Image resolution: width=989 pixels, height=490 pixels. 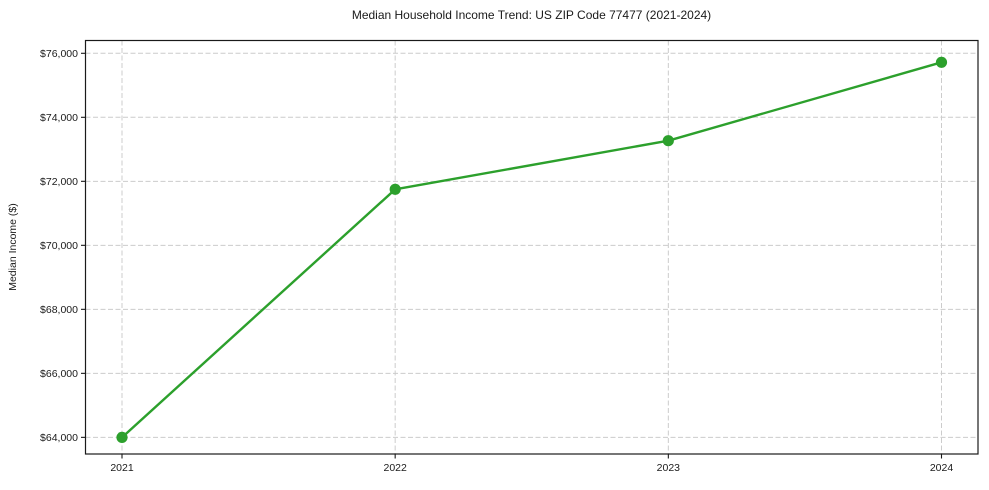 I want to click on data-point-2021, so click(x=122, y=437).